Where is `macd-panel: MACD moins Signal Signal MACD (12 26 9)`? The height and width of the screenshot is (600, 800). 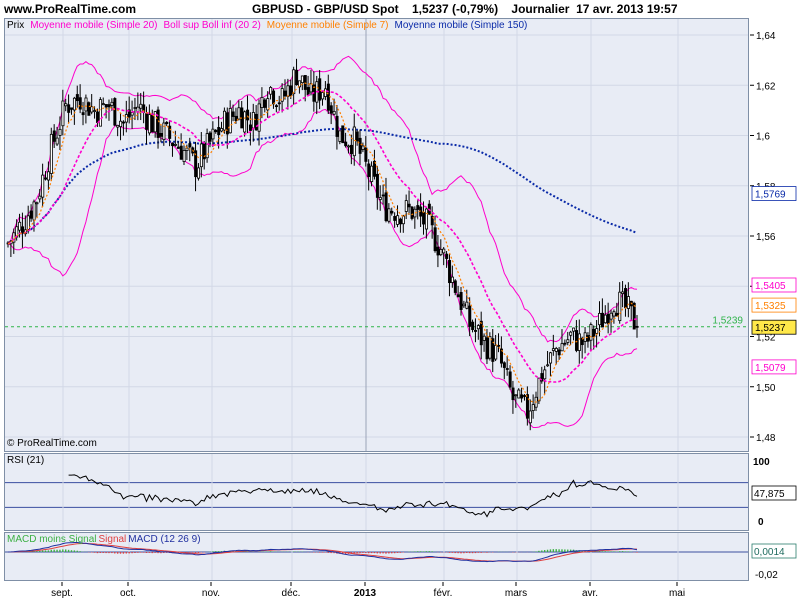 macd-panel: MACD moins Signal Signal MACD (12 26 9) is located at coordinates (376, 556).